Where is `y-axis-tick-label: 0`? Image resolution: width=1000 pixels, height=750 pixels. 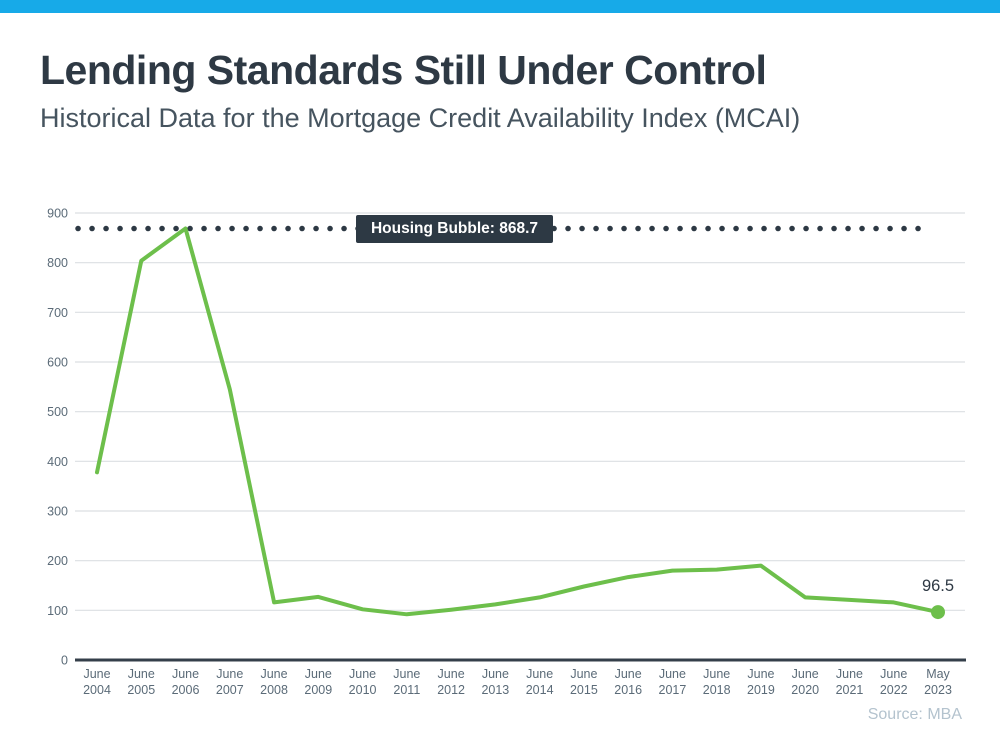
y-axis-tick-label: 0 is located at coordinates (64, 661).